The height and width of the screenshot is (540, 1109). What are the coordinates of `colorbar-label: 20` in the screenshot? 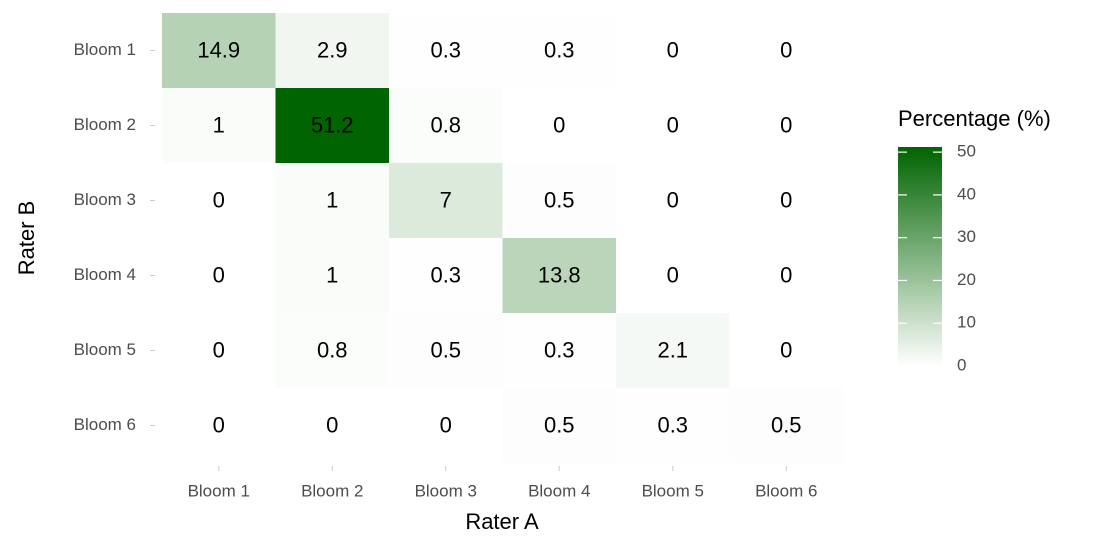 It's located at (966, 279).